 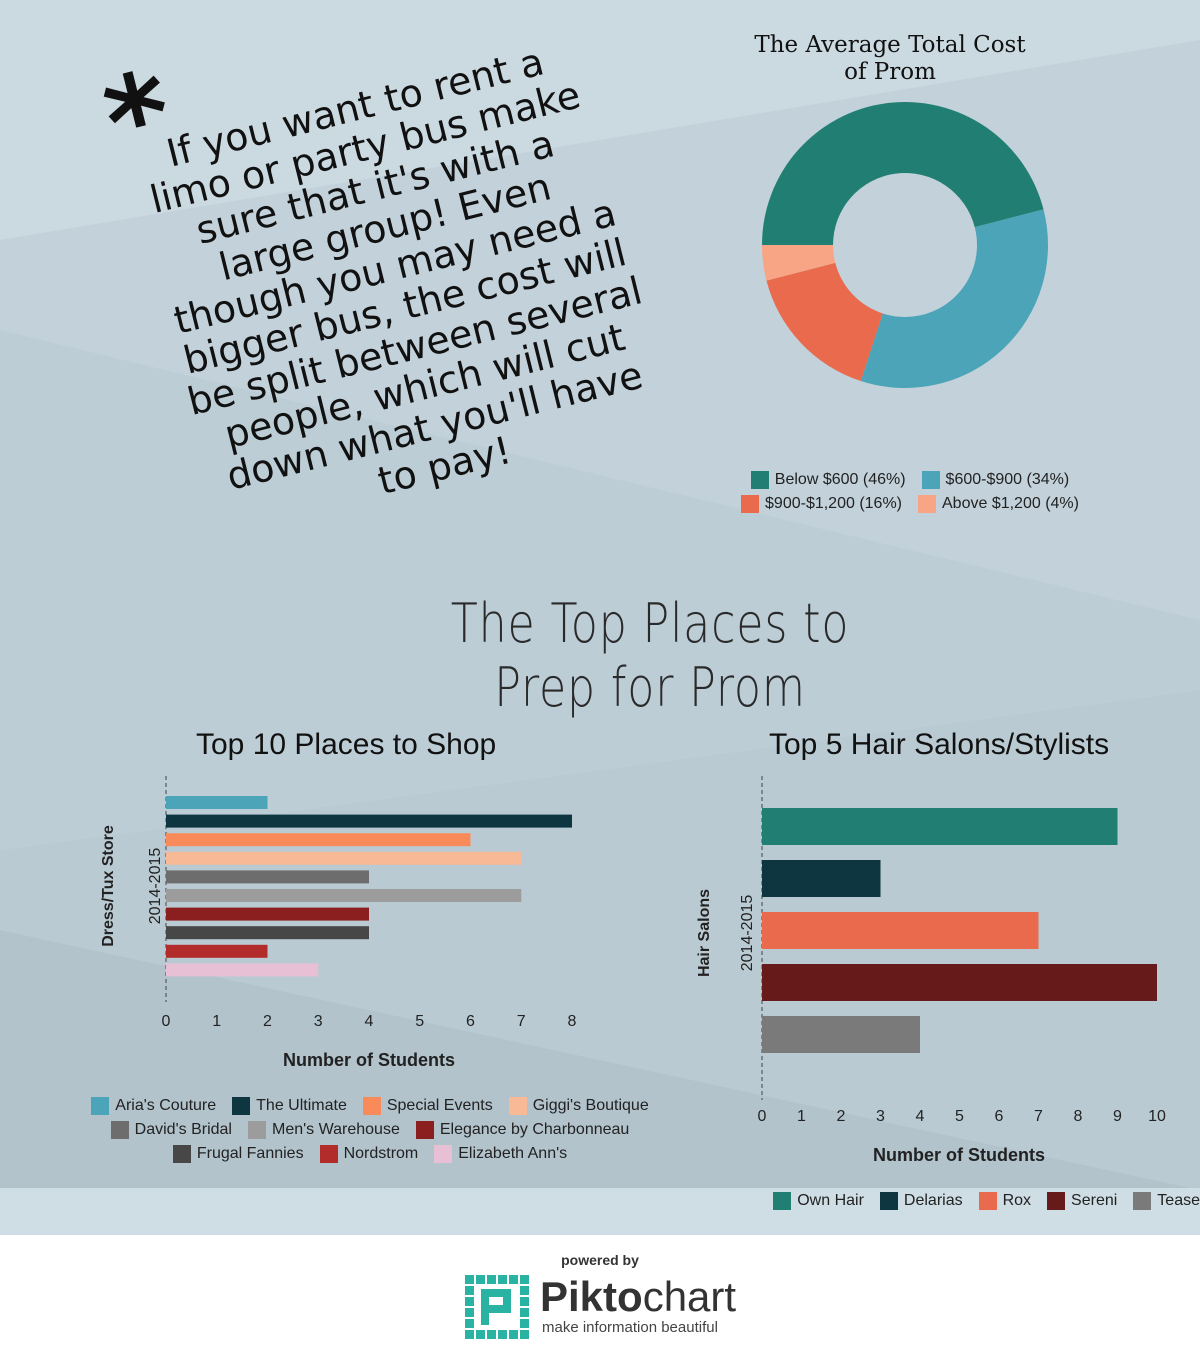 What do you see at coordinates (821, 878) in the screenshot?
I see `bar-delarias` at bounding box center [821, 878].